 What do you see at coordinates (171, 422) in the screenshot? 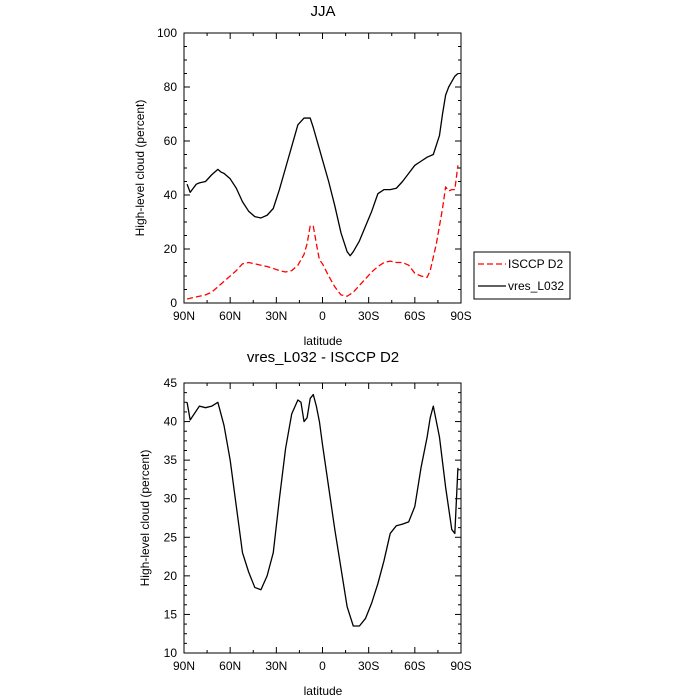
I see `bottom-y-tick-label: 40` at bounding box center [171, 422].